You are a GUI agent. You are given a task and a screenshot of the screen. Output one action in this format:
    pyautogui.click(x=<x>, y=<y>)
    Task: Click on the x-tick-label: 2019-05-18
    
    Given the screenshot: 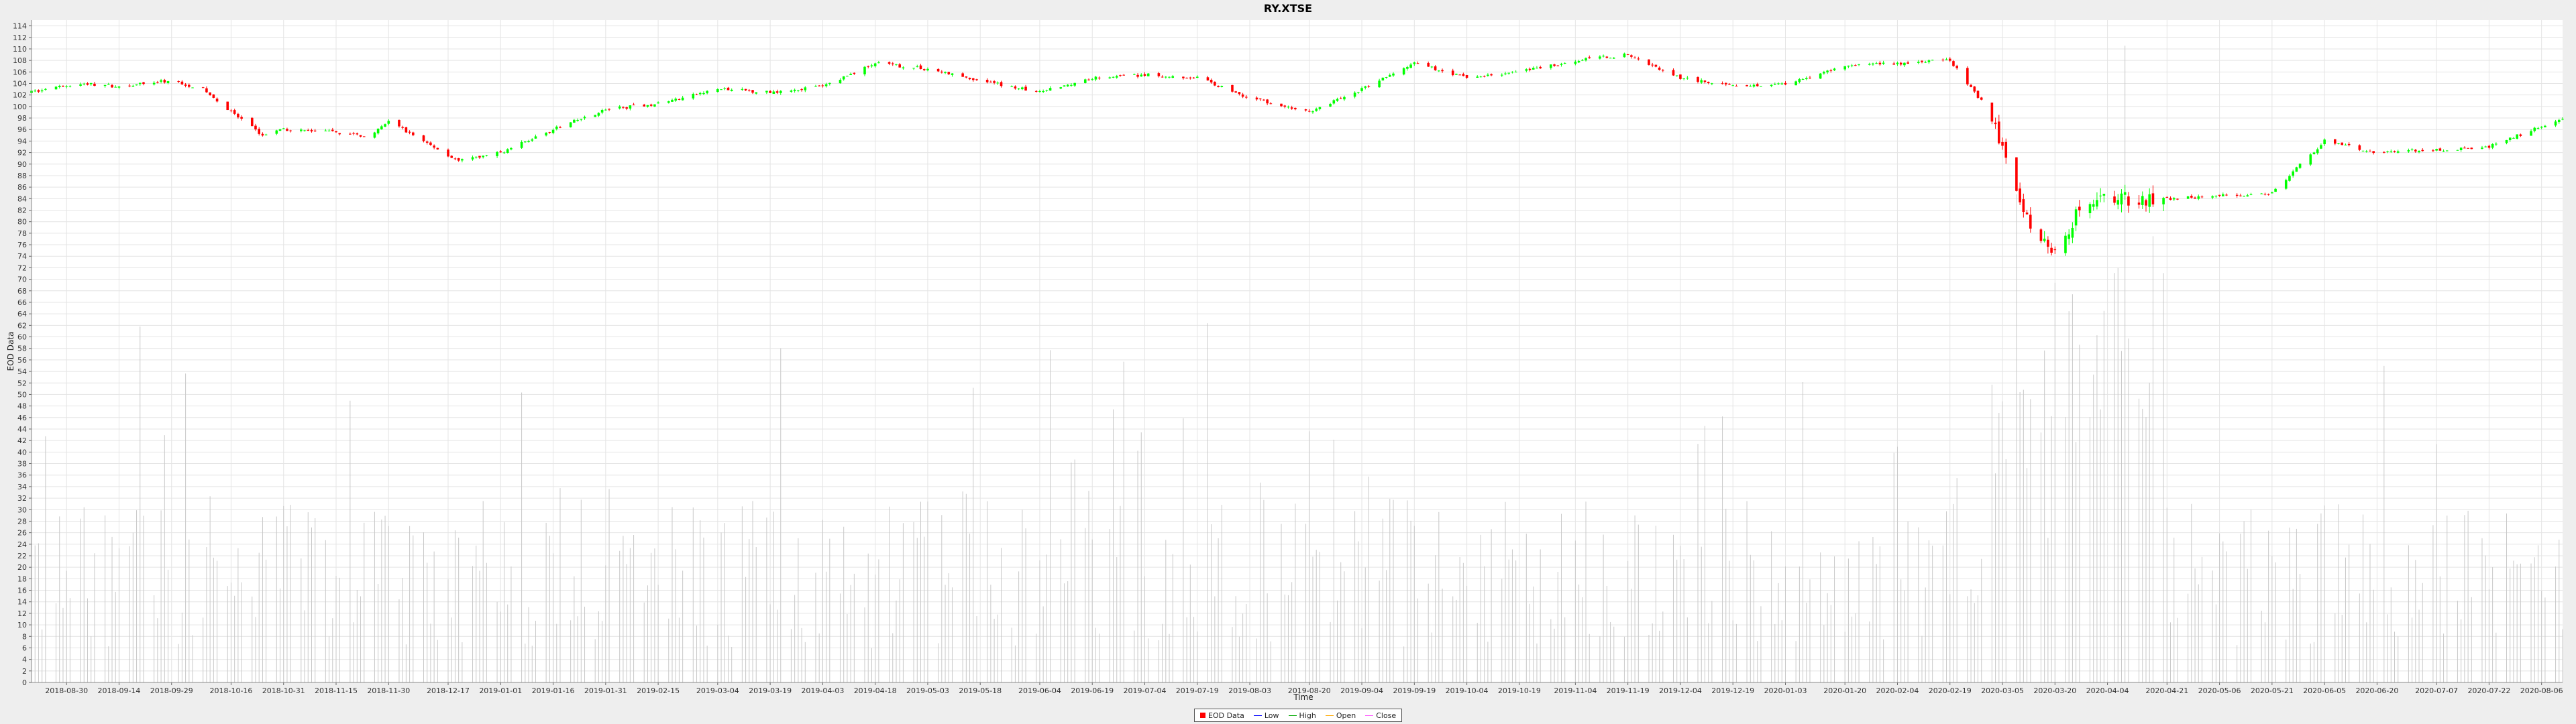 What is the action you would take?
    pyautogui.click(x=980, y=690)
    